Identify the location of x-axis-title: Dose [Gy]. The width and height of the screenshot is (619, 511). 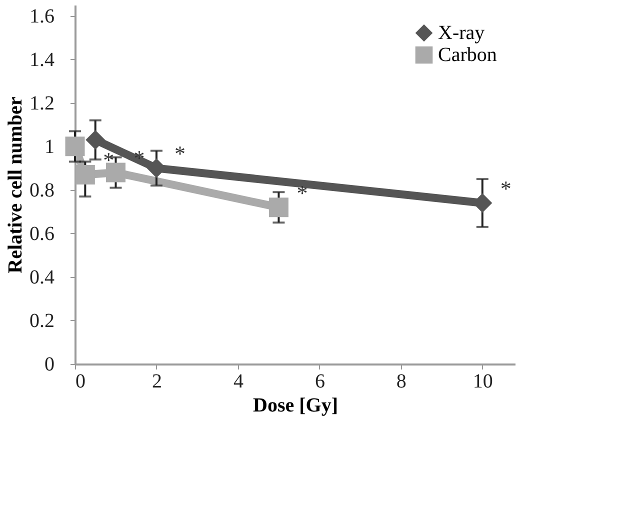
(295, 405).